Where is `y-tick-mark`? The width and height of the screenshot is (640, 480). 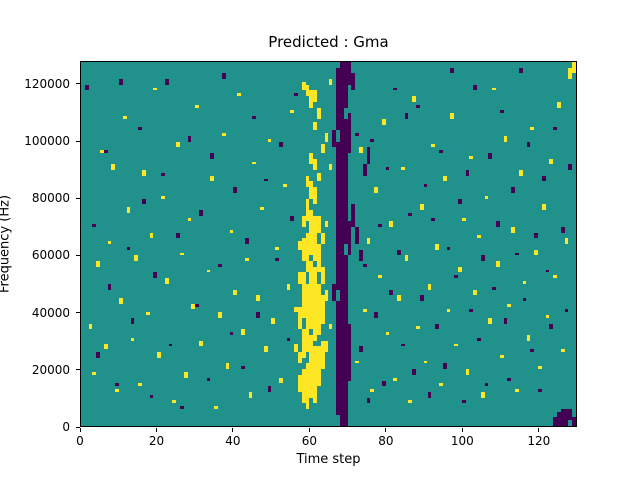 y-tick-mark is located at coordinates (78, 141).